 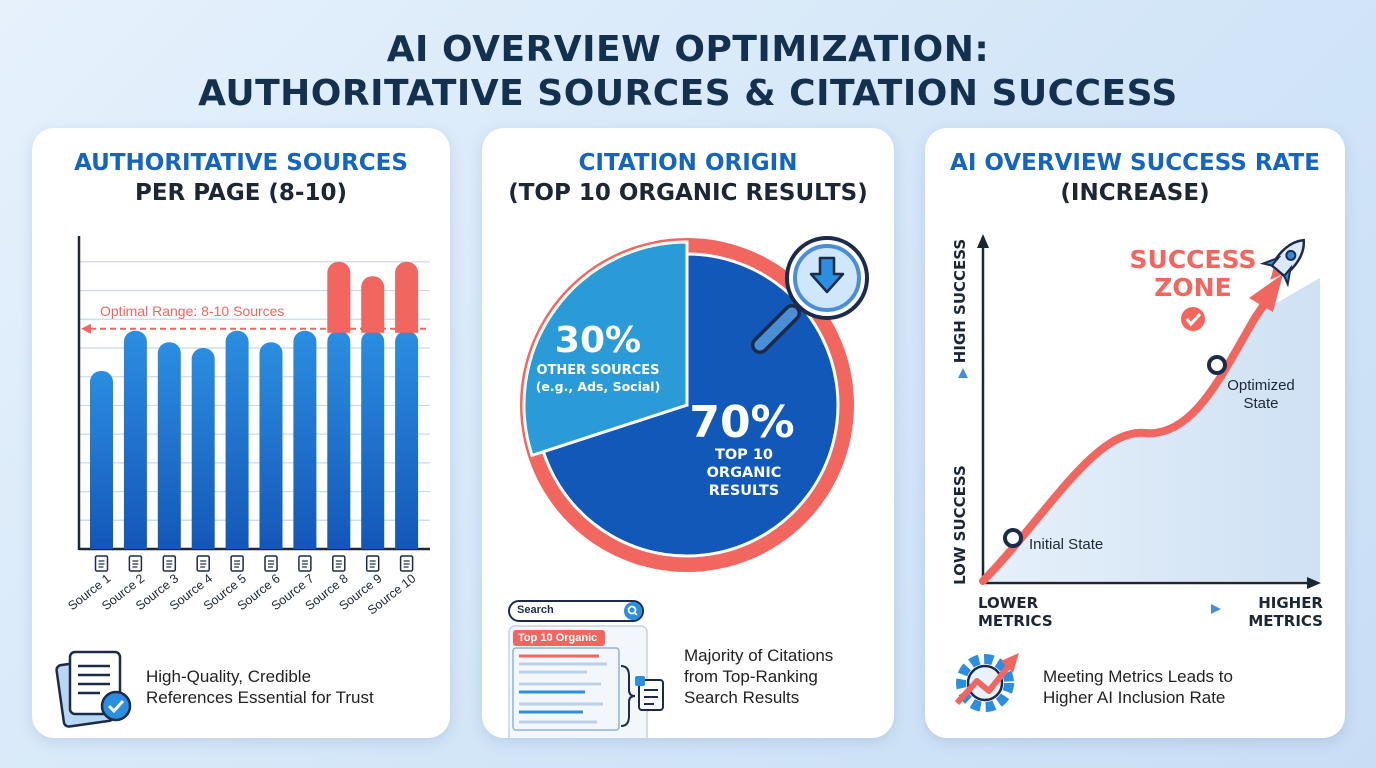 What do you see at coordinates (1282, 263) in the screenshot?
I see `rocket-icon` at bounding box center [1282, 263].